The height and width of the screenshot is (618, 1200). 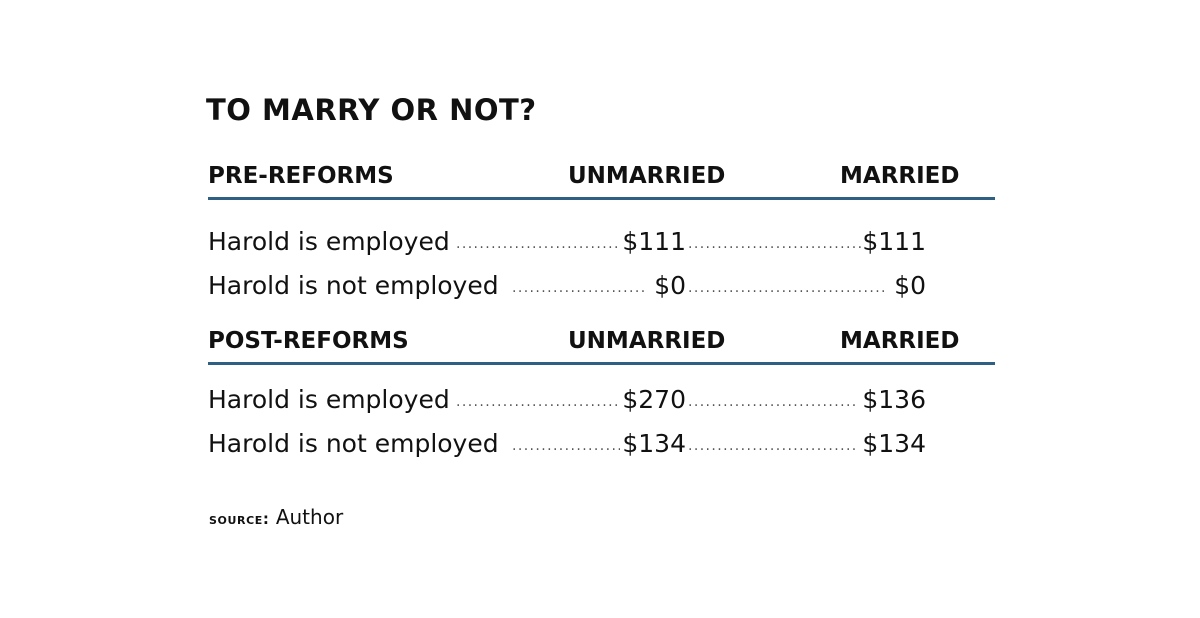 What do you see at coordinates (654, 399) in the screenshot?
I see `value-unmarried: $270` at bounding box center [654, 399].